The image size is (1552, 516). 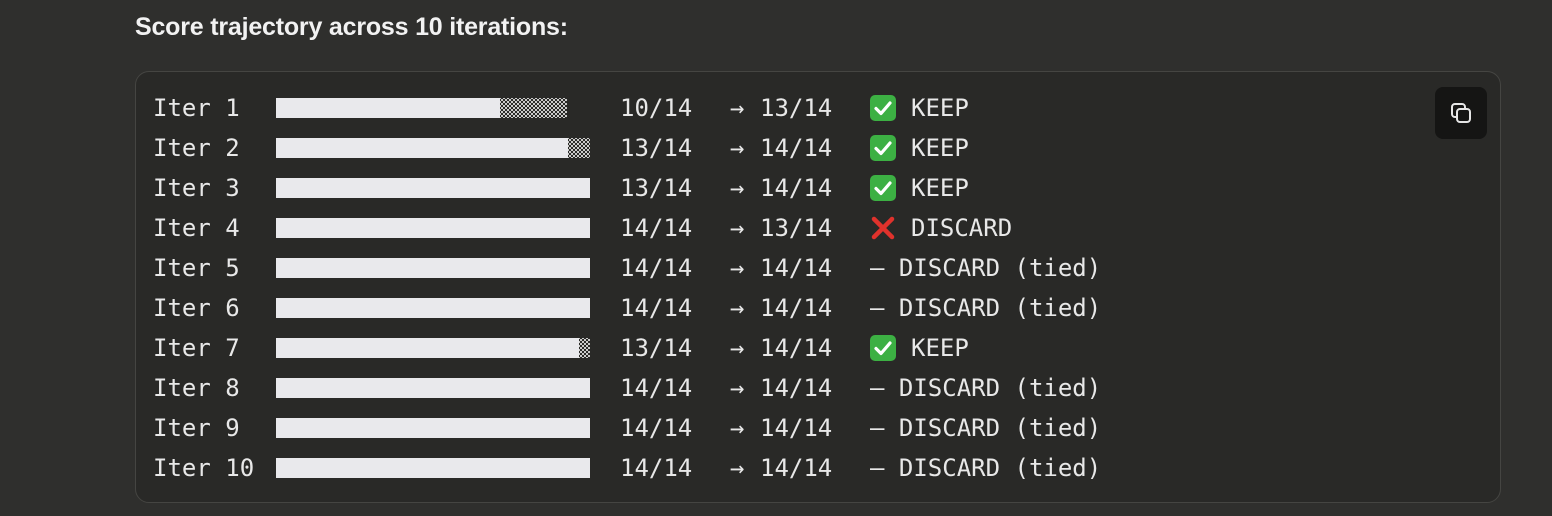 What do you see at coordinates (196, 108) in the screenshot?
I see `iteration-label: Iter 1` at bounding box center [196, 108].